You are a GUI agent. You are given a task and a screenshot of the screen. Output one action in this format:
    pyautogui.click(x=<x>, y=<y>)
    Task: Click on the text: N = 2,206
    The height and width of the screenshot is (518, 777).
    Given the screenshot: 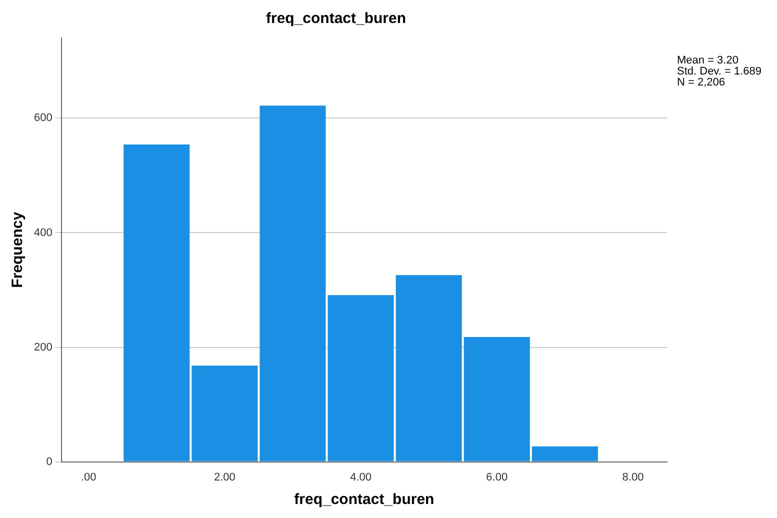 What is the action you would take?
    pyautogui.click(x=701, y=82)
    